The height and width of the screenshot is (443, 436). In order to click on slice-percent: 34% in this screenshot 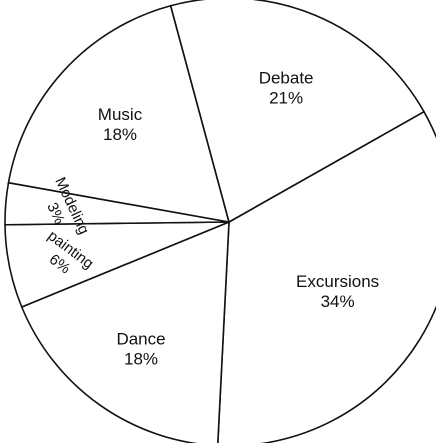, I will do `click(338, 301)`.